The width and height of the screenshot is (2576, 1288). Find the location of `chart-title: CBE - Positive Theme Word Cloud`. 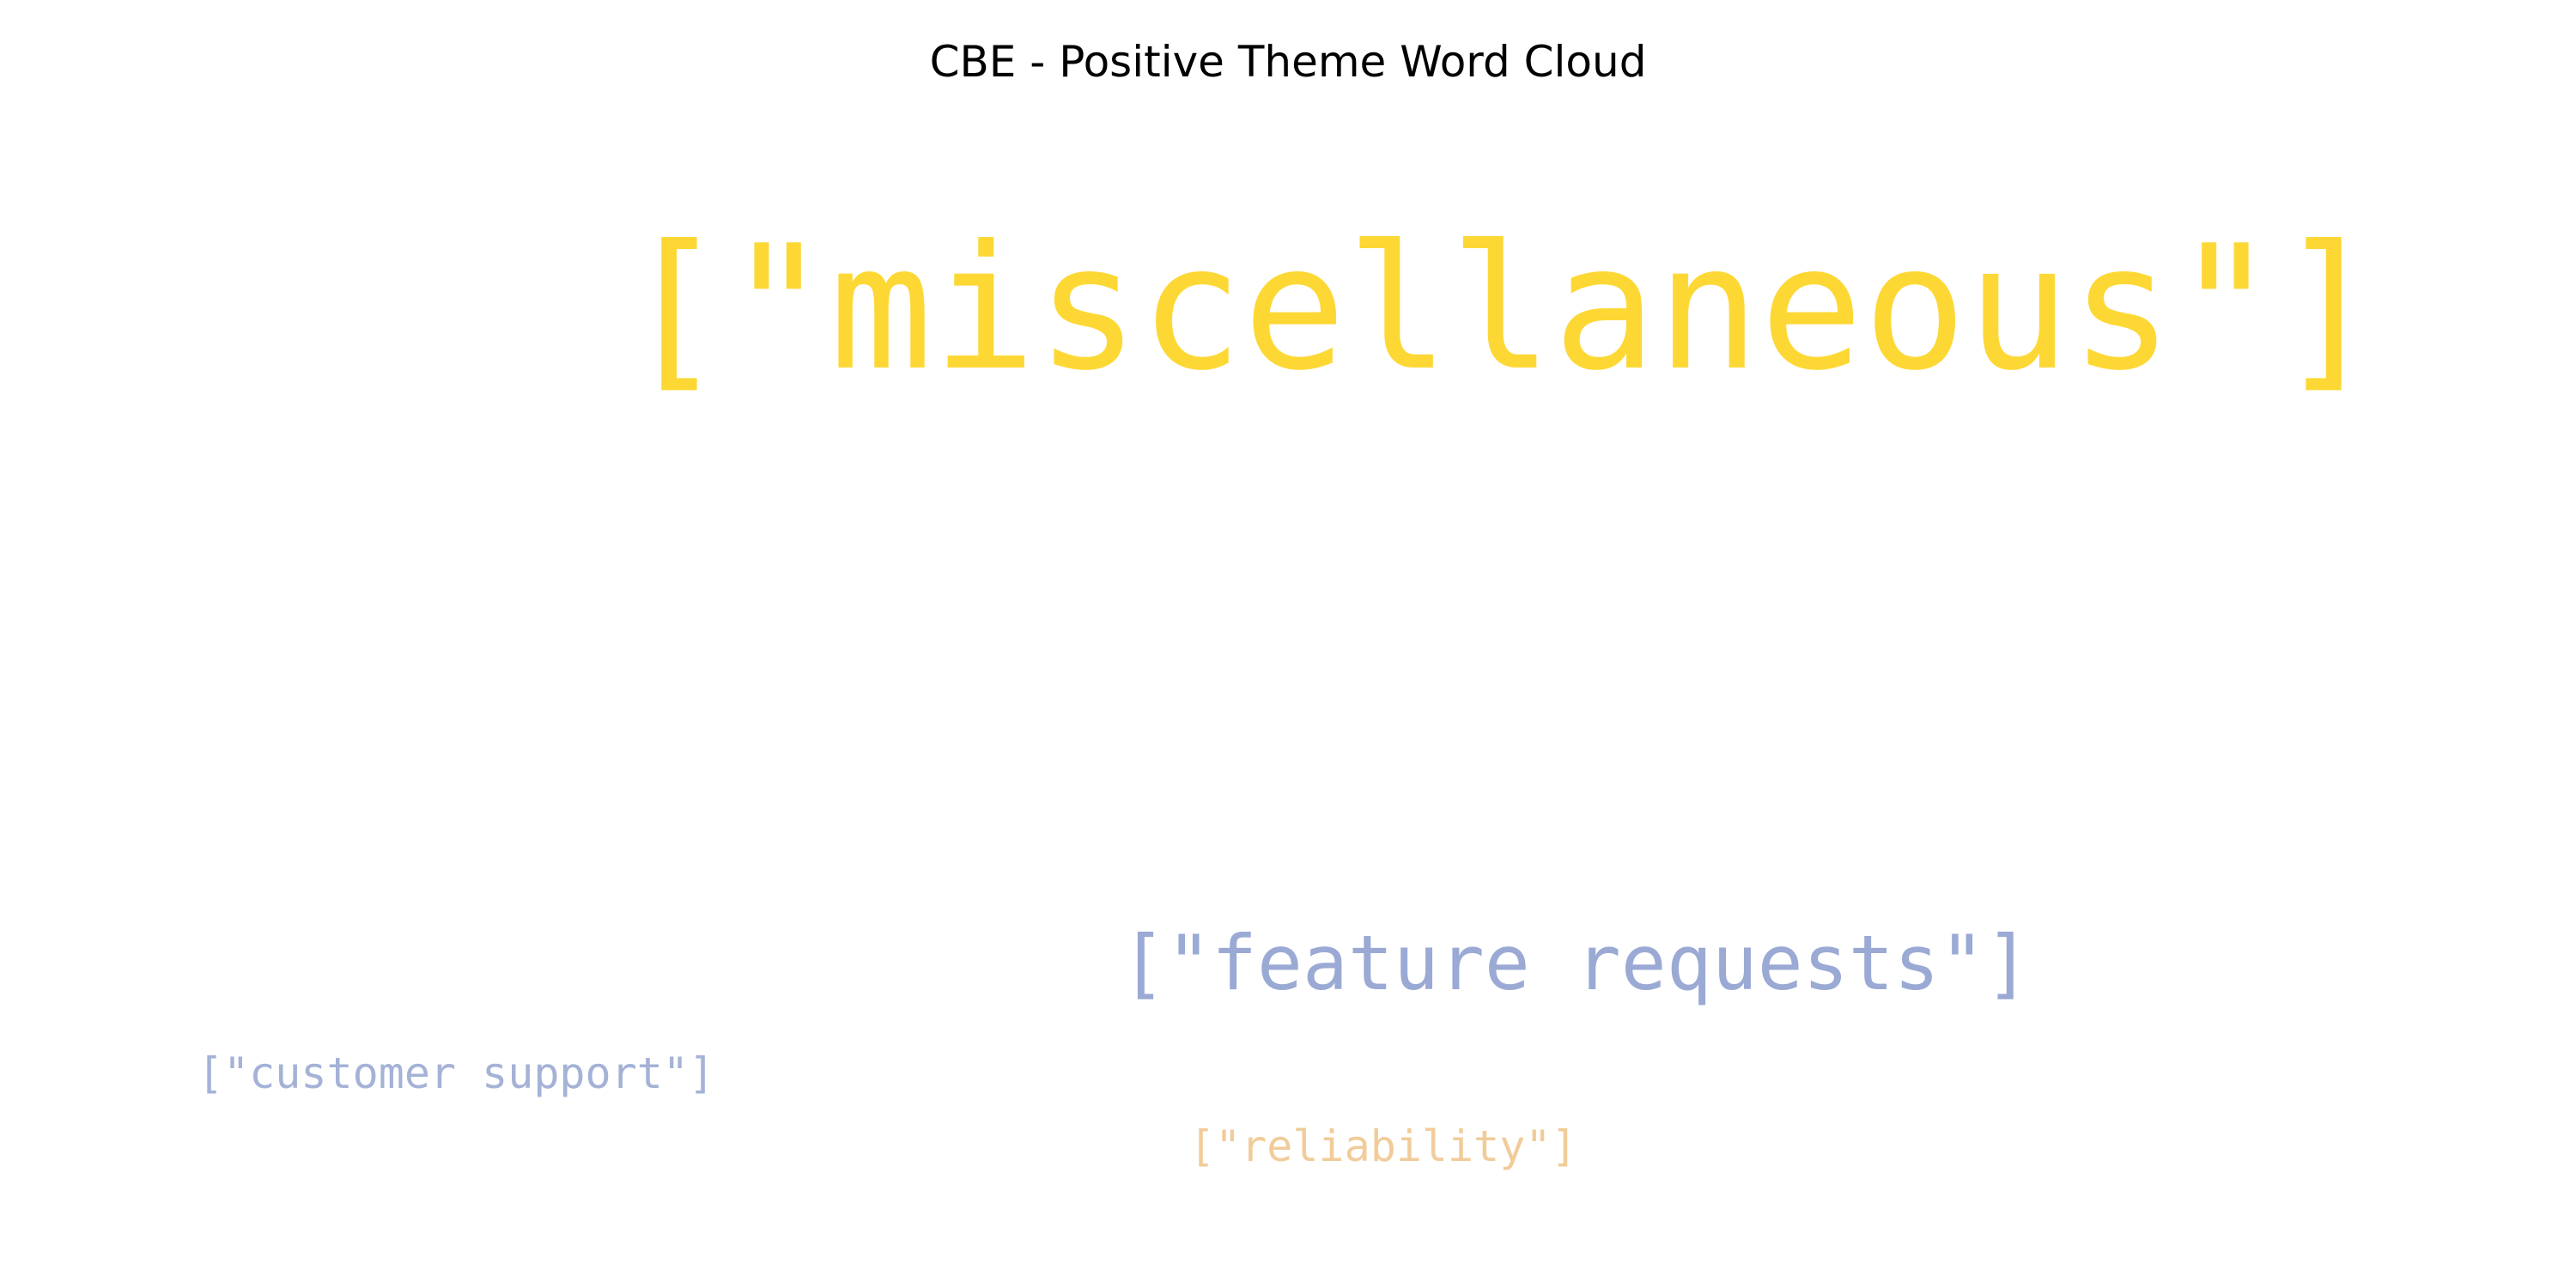

chart-title: CBE - Positive Theme Word Cloud is located at coordinates (1288, 62).